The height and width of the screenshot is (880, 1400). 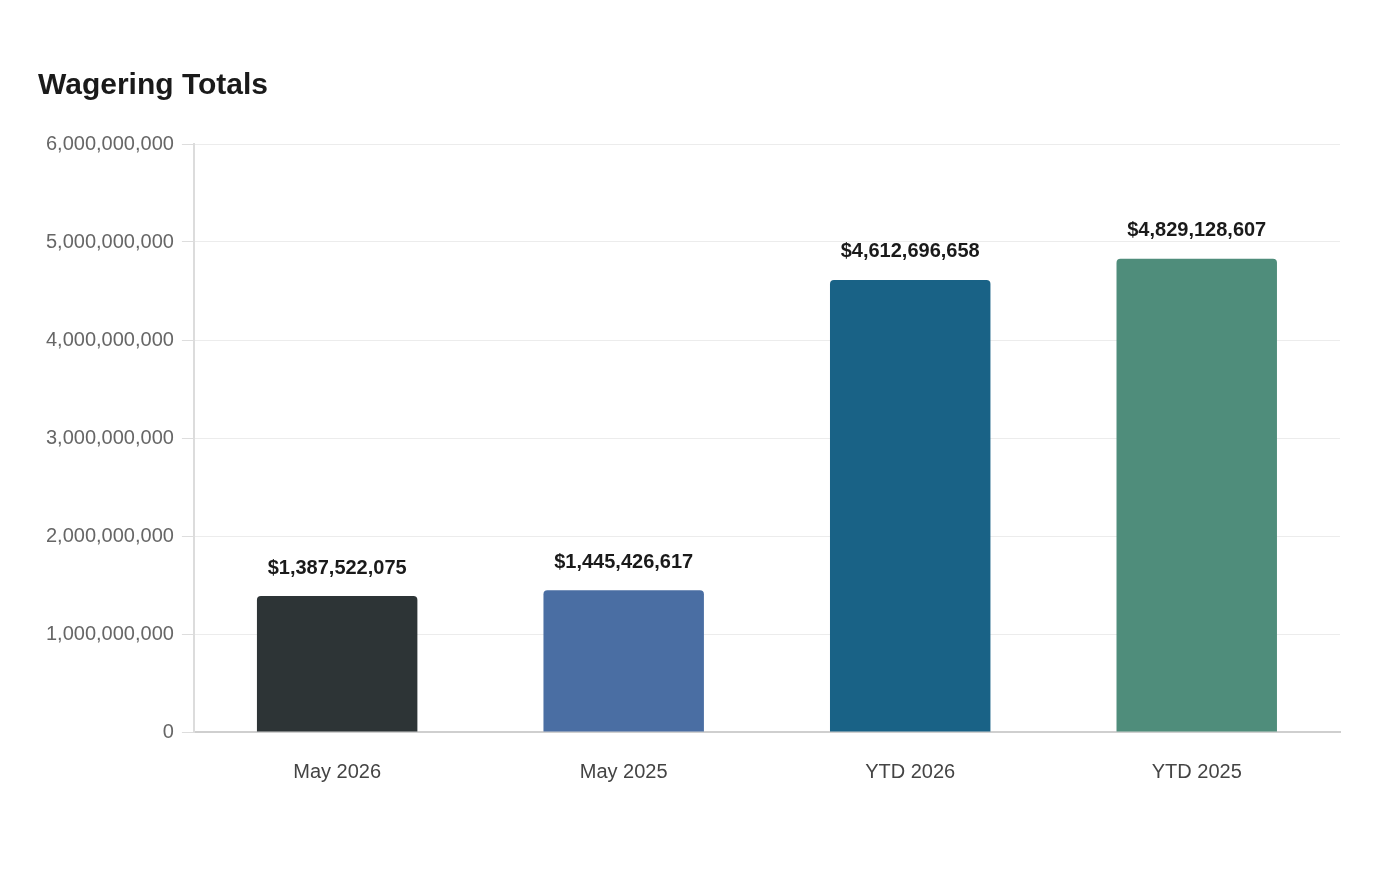 I want to click on x-tick-label: YTD 2025, so click(x=1196, y=770).